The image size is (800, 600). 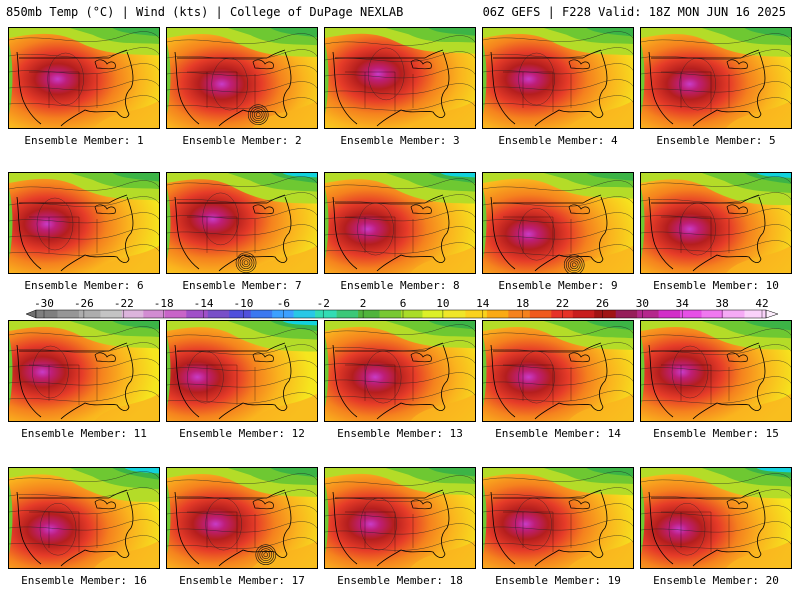 What do you see at coordinates (403, 303) in the screenshot?
I see `colorbar-tick-label: 6` at bounding box center [403, 303].